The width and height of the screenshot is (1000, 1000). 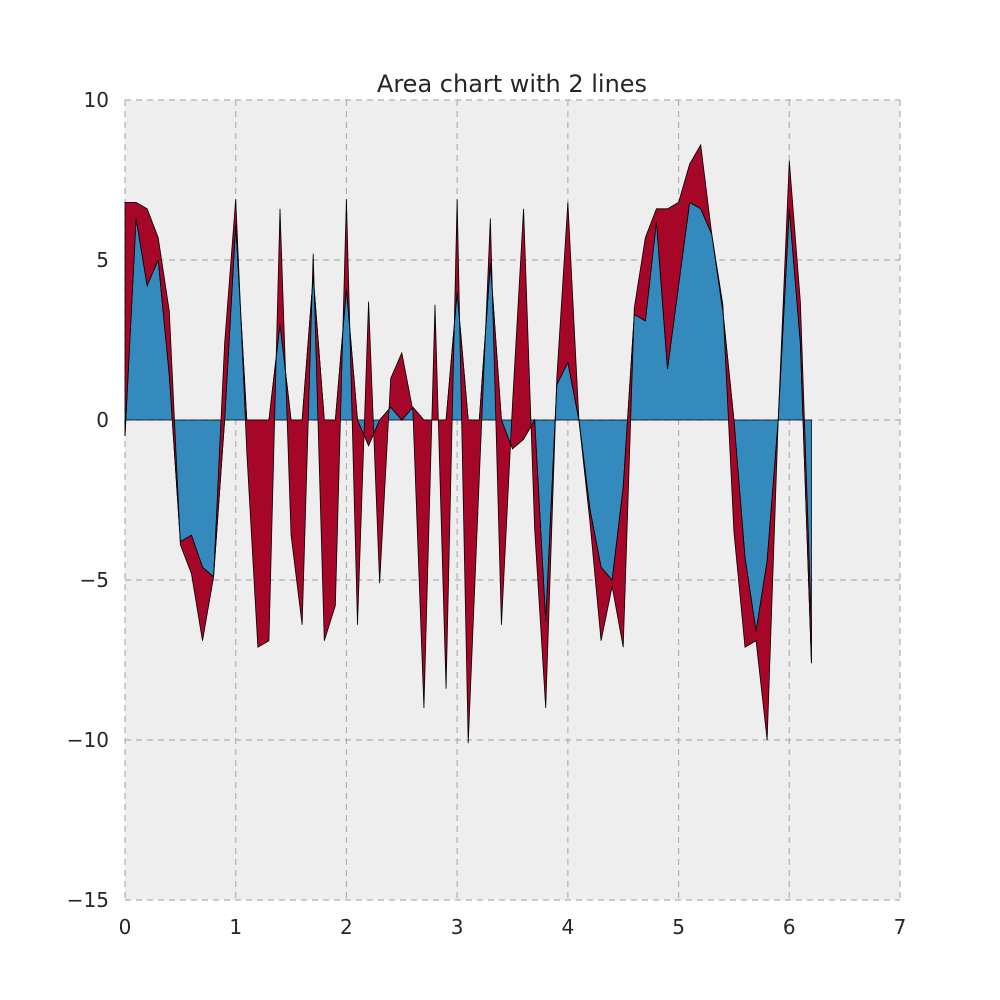 I want to click on y-tick-label: 0, so click(x=102, y=420).